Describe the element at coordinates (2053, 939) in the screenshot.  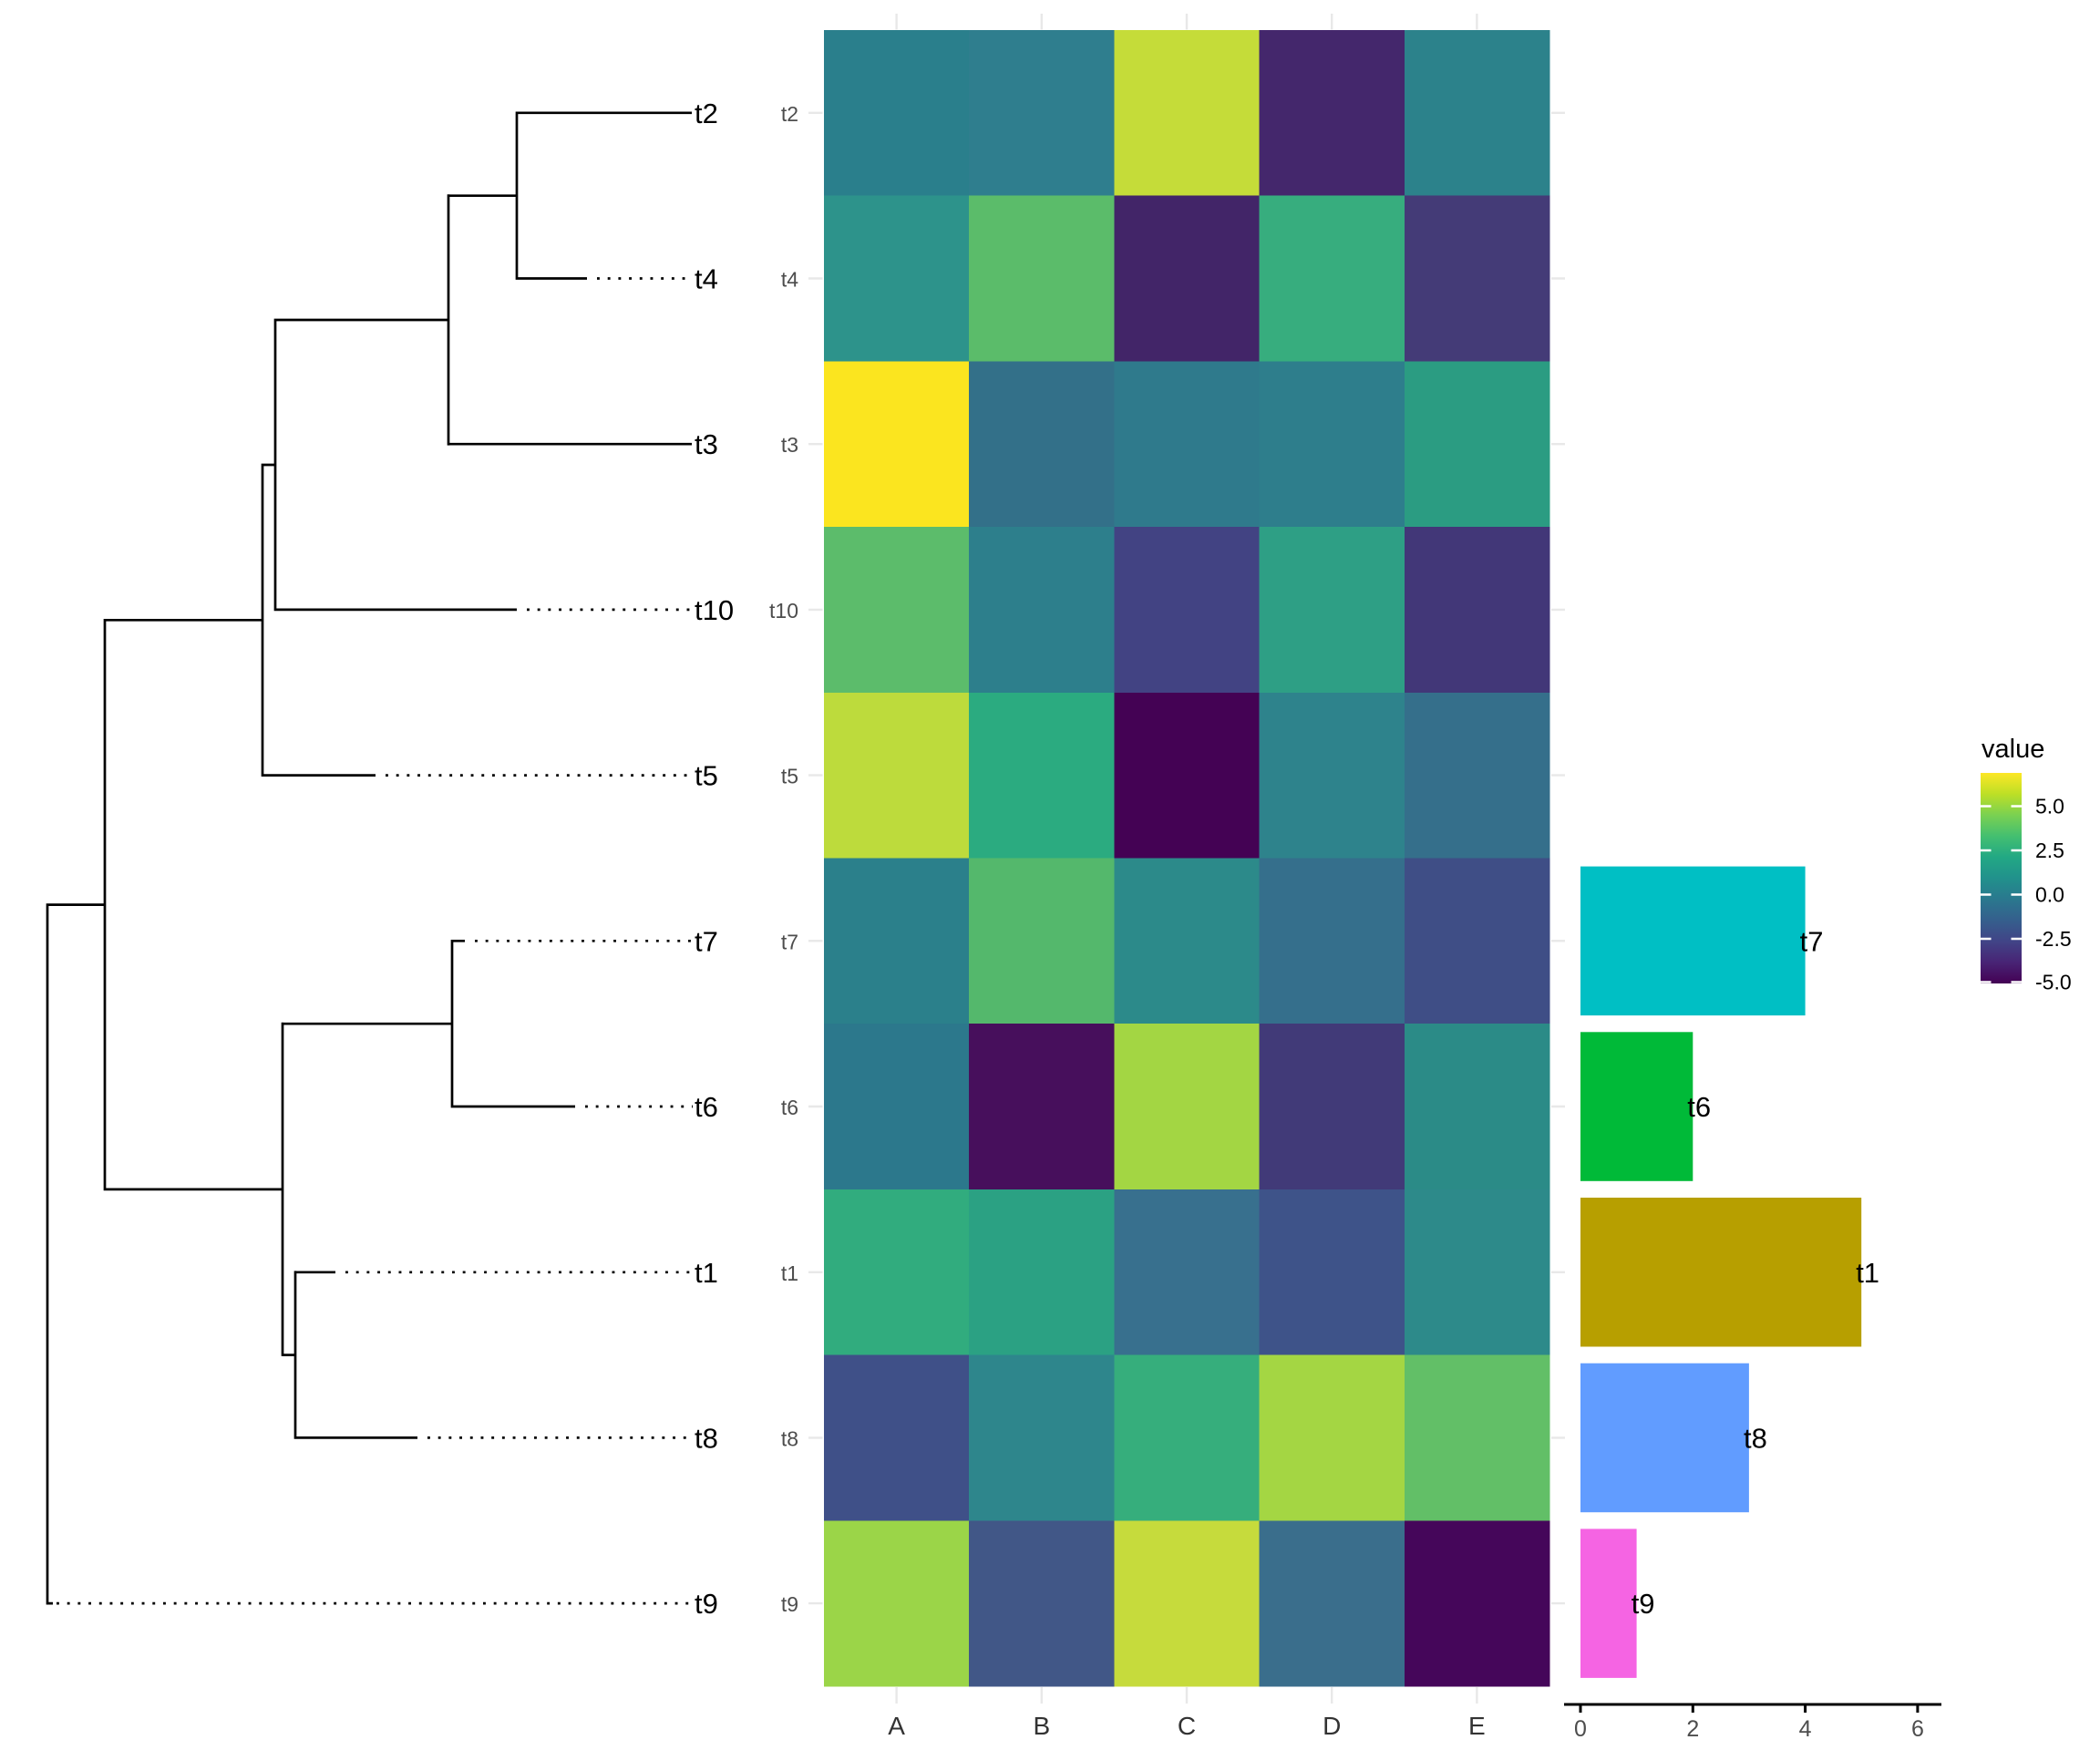
I see `svg-text: -2.5` at that location.